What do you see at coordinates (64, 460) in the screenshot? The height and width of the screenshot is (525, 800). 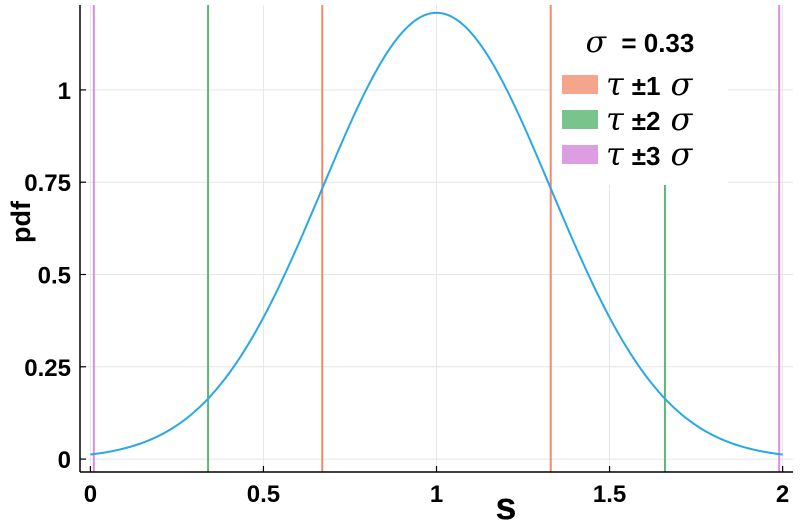 I see `y-tick-label: 0` at bounding box center [64, 460].